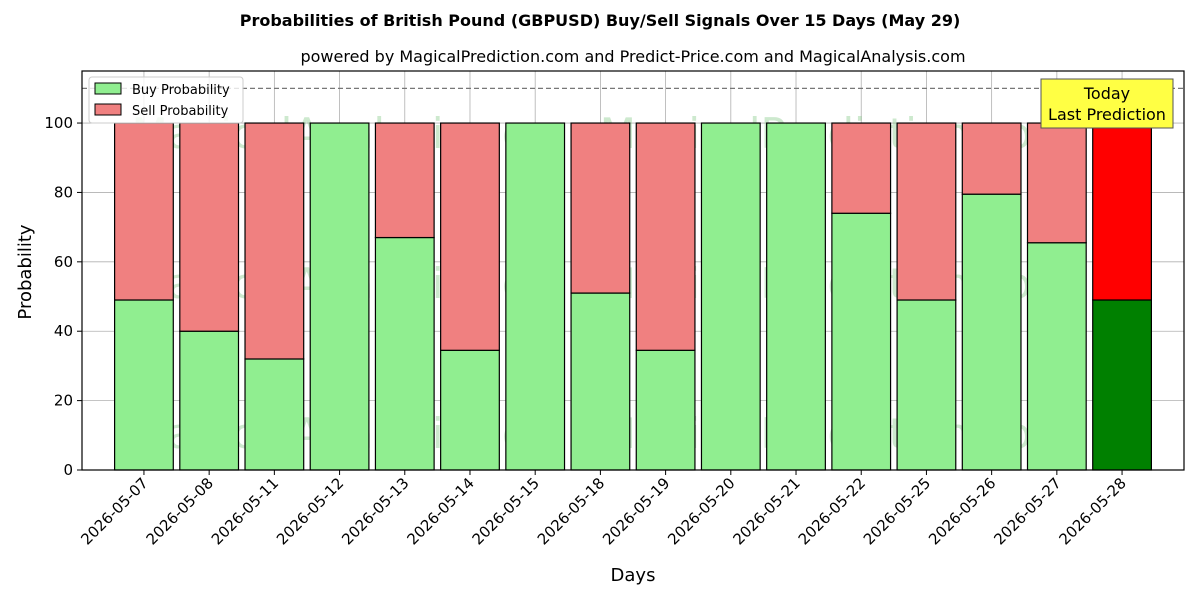  Describe the element at coordinates (181, 90) in the screenshot. I see `legend-label-buy: Buy Probability` at that location.